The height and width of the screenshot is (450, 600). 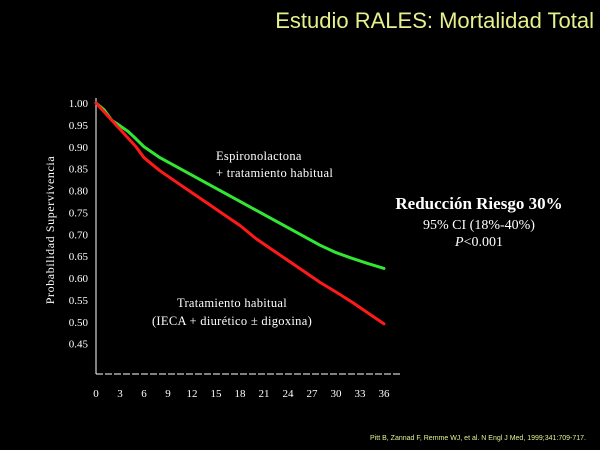 What do you see at coordinates (79, 126) in the screenshot?
I see `y-tick-label: 0.95` at bounding box center [79, 126].